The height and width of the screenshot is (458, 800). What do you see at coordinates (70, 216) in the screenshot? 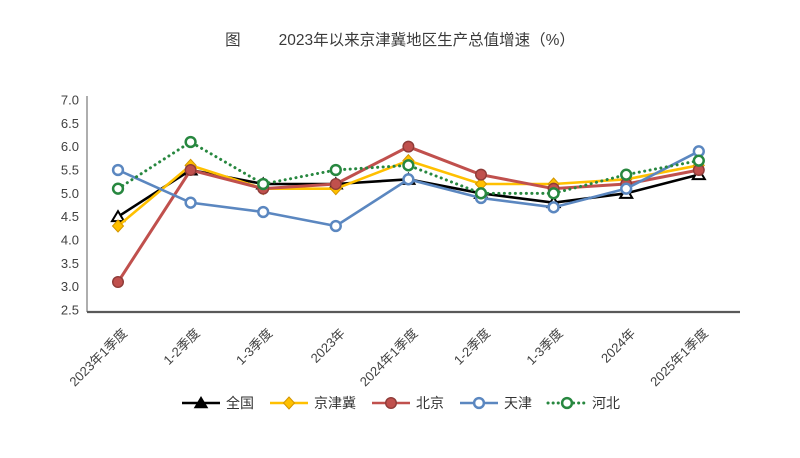
I see `y-tick-label: 4.5` at bounding box center [70, 216].